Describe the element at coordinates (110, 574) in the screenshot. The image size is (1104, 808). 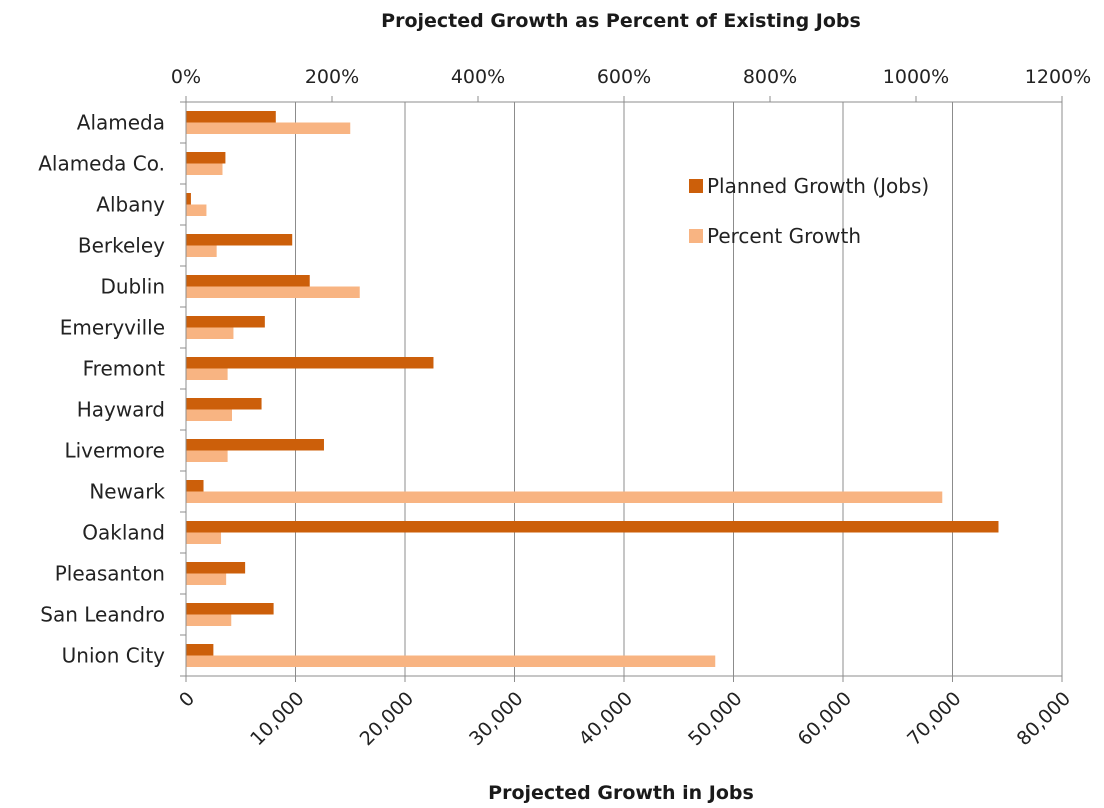
I see `category-label: Pleasanton` at that location.